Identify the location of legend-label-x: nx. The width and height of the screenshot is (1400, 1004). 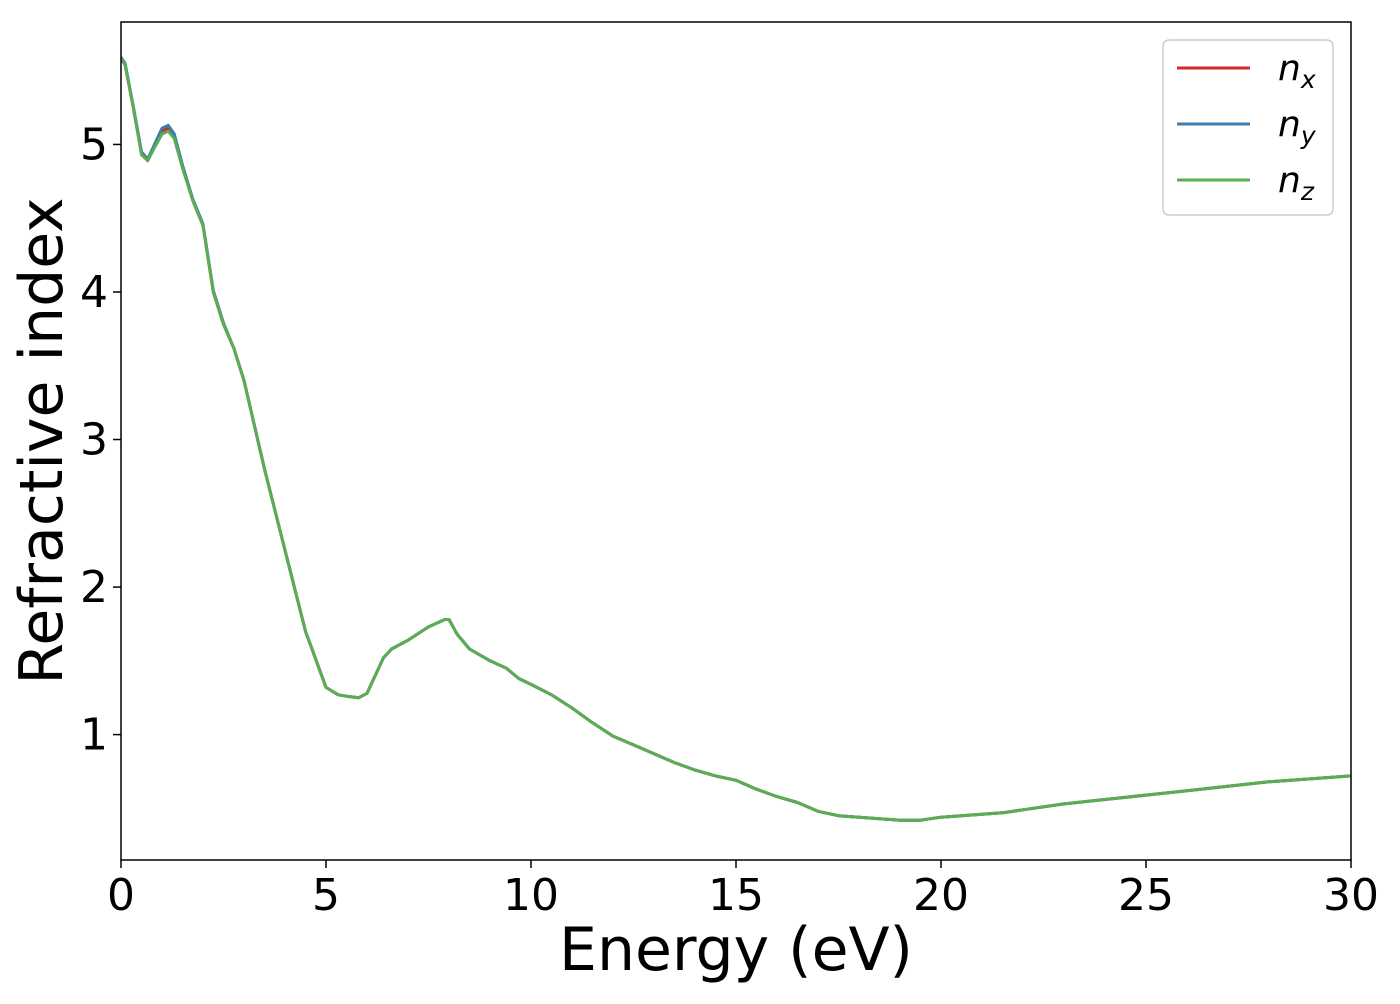
(1297, 71).